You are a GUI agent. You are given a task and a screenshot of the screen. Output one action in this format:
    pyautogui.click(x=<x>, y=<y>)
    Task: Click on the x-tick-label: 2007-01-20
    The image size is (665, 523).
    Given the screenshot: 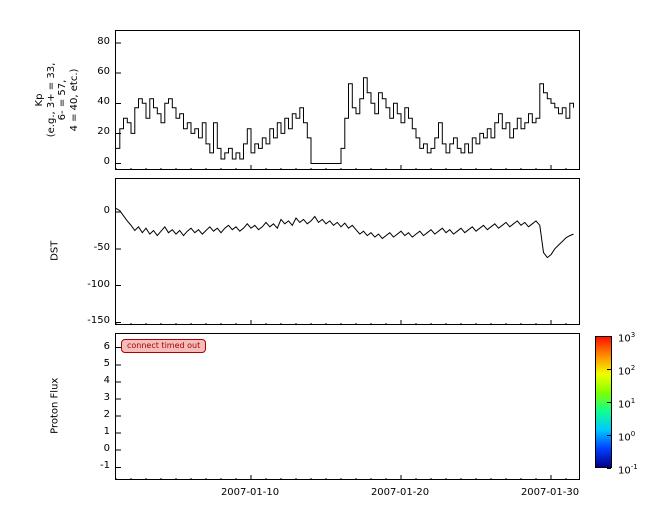 What is the action you would take?
    pyautogui.click(x=400, y=492)
    